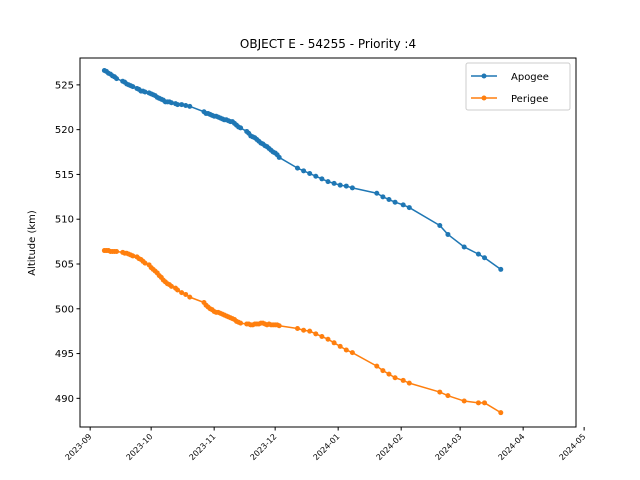 Image resolution: width=640 pixels, height=480 pixels. What do you see at coordinates (64, 309) in the screenshot?
I see `y-tick-label: 500` at bounding box center [64, 309].